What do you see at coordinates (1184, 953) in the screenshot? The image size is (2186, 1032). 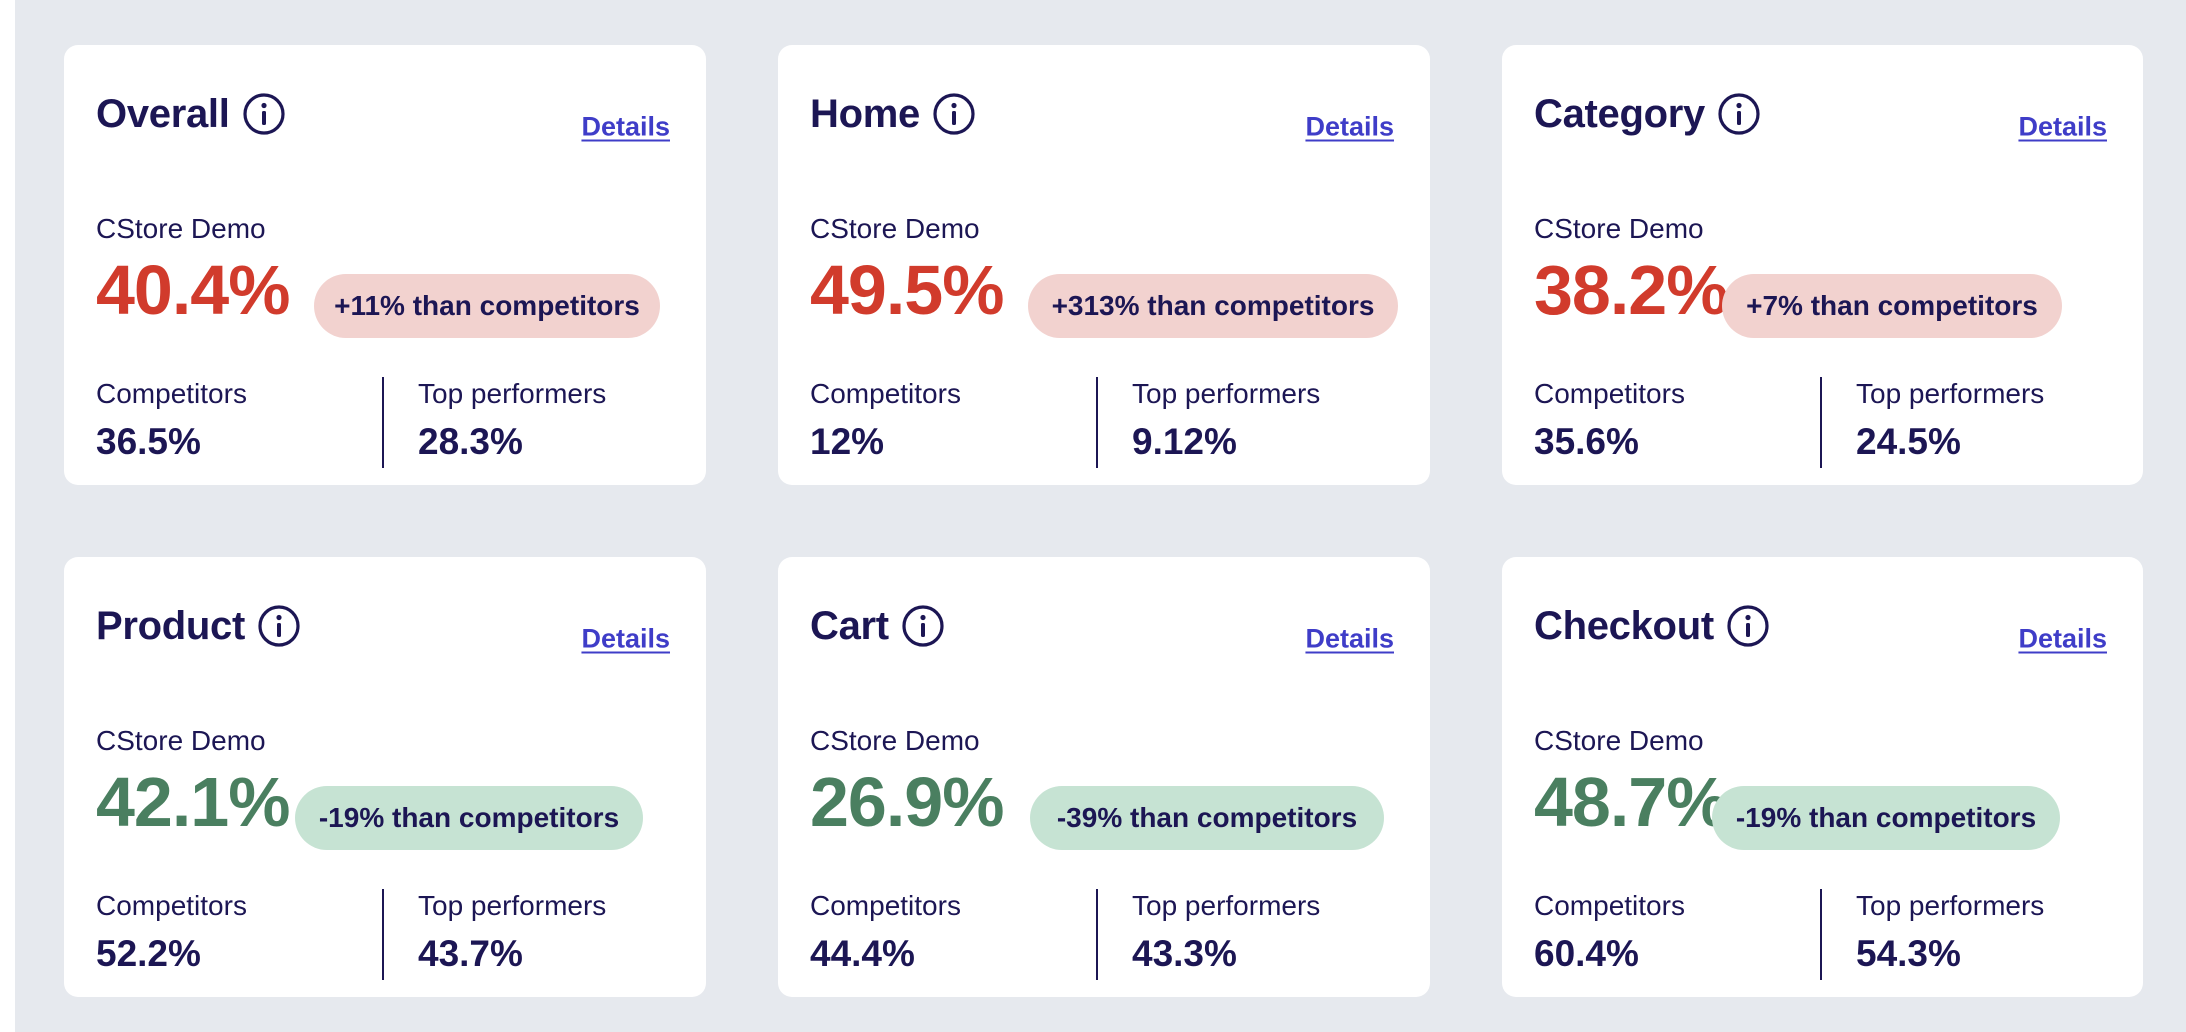 I see `top-performers-value: 43.3%` at bounding box center [1184, 953].